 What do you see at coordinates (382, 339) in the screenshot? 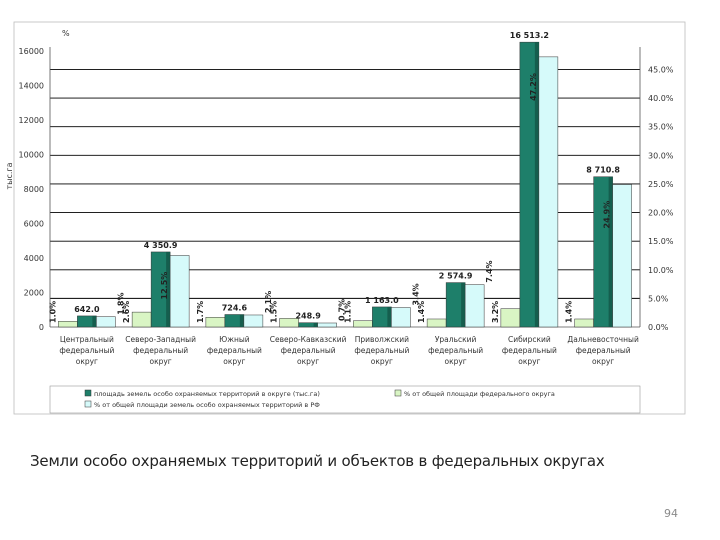
I see `category-label: Приволжский` at bounding box center [382, 339].